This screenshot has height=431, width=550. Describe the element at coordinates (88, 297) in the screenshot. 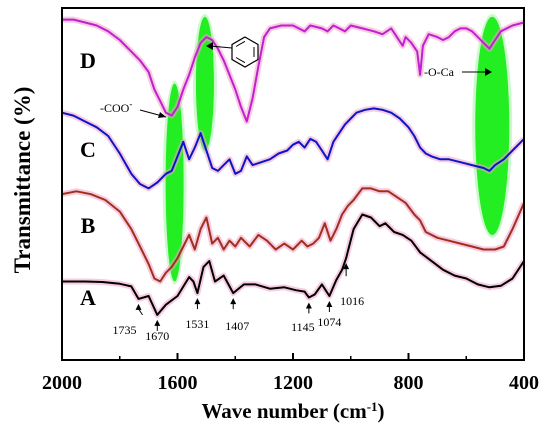

I see `curve-label-a: A` at that location.